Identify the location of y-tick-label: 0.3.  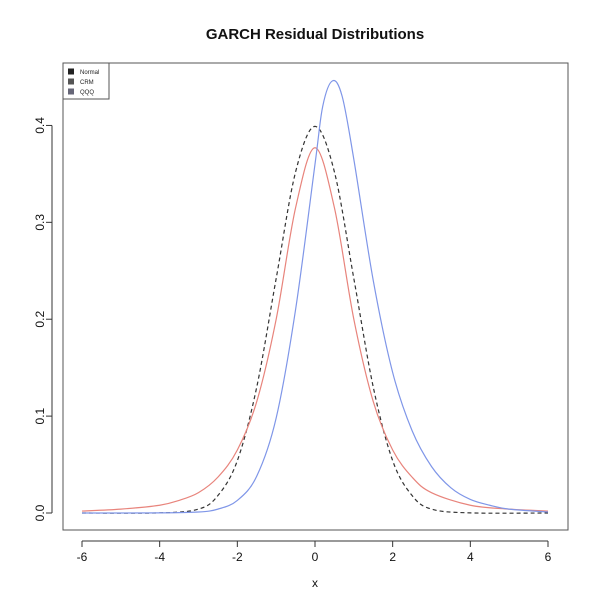
(40, 222).